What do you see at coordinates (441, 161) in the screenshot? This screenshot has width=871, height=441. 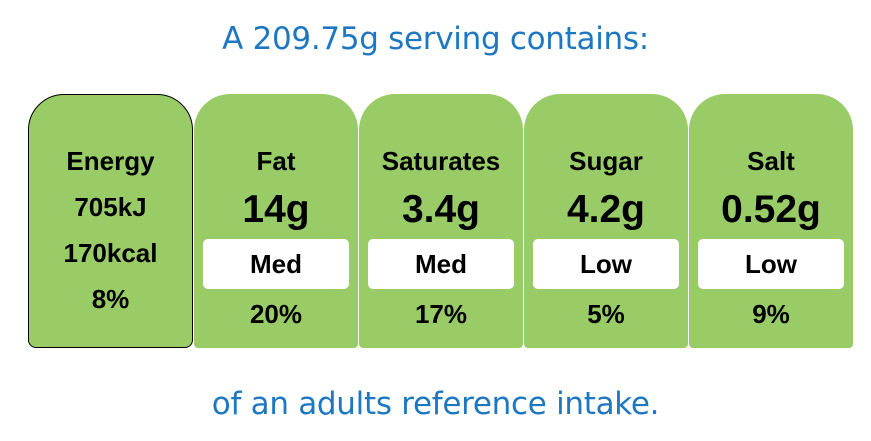 I see `nutrient-label: Saturates` at bounding box center [441, 161].